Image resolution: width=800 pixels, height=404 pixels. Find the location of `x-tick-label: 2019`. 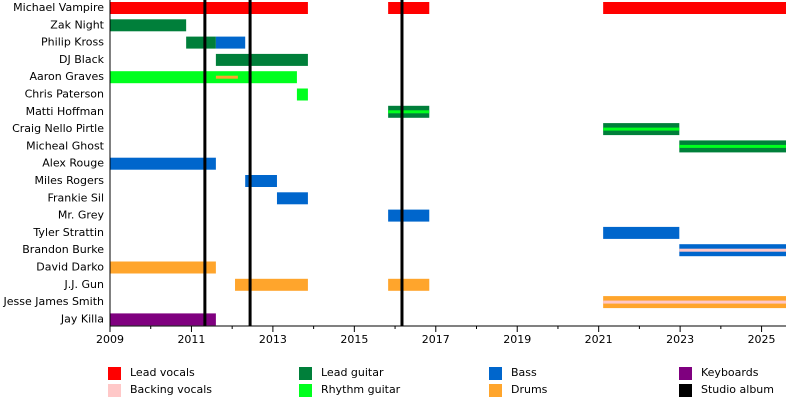

x-tick-label: 2019 is located at coordinates (517, 339).